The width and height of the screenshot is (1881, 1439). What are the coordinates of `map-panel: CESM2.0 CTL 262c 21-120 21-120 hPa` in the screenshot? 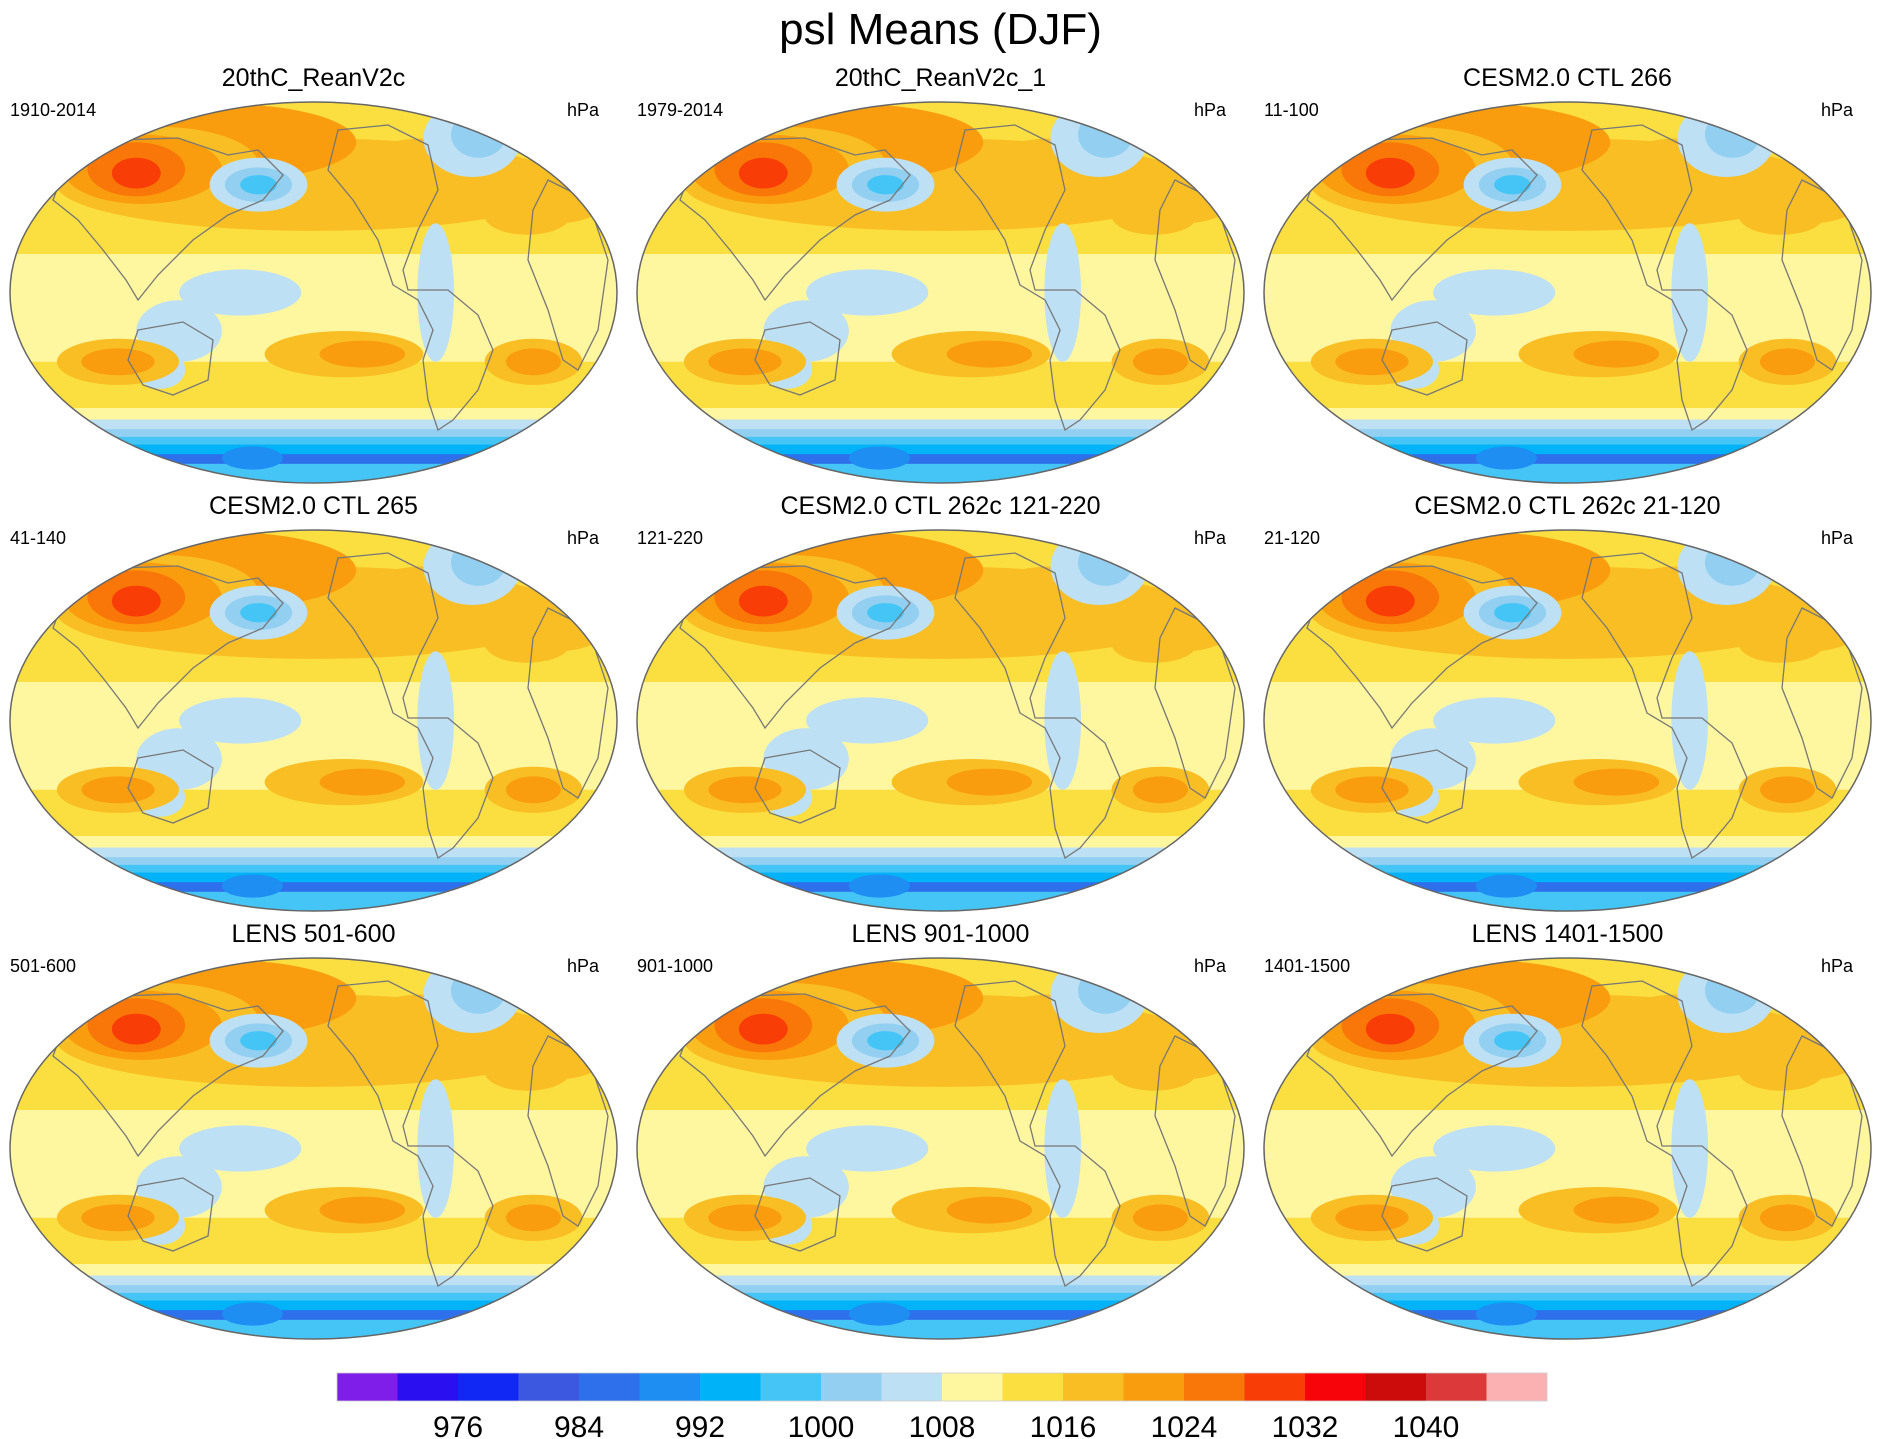 It's located at (1567, 704).